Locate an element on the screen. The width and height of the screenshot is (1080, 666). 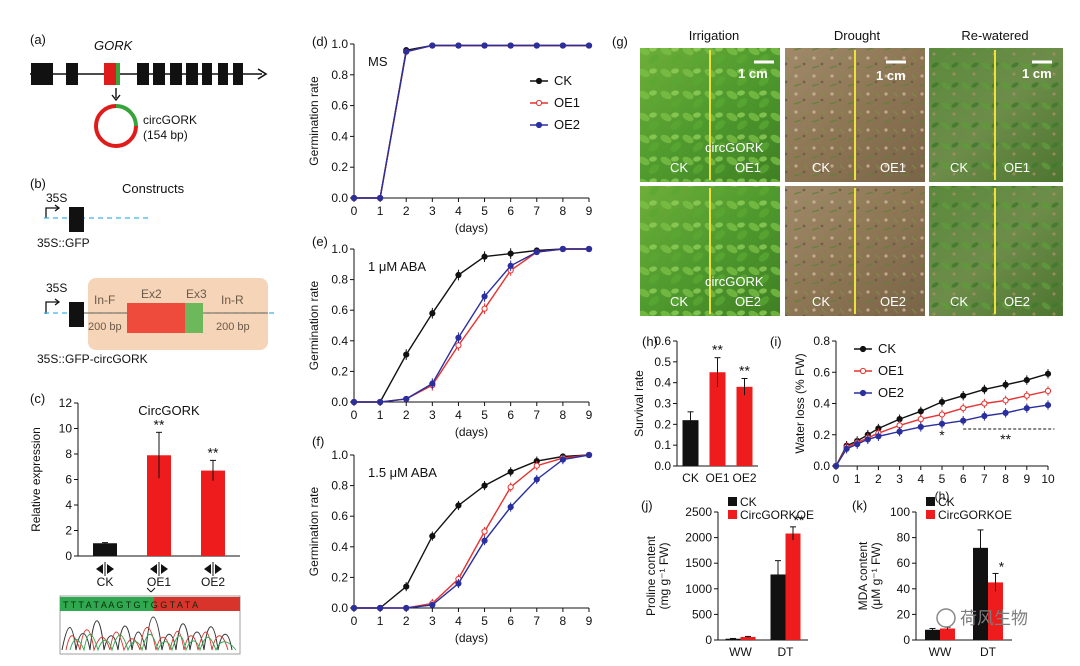
exon-box-circ is located at coordinates (110, 74).